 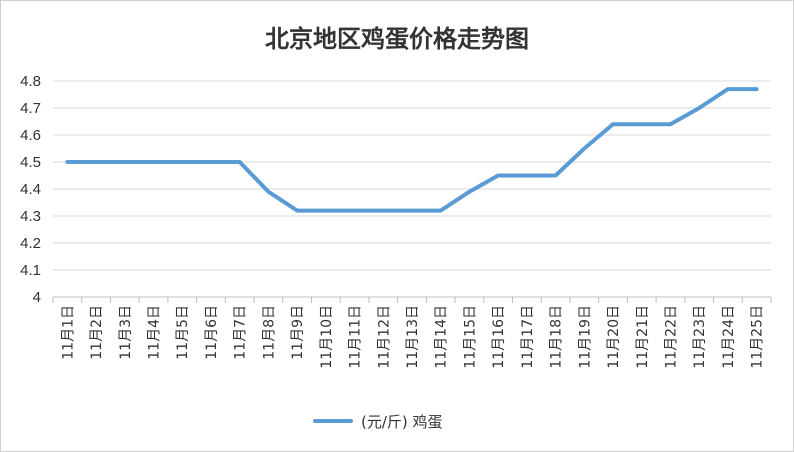 I want to click on legend-label: (元/斤) 鸡蛋, so click(x=402, y=421).